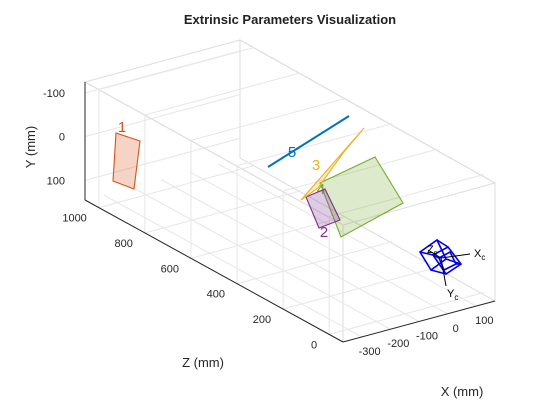 The width and height of the screenshot is (560, 420). I want to click on camera-icon: Xc Yc Zc, so click(451, 270).